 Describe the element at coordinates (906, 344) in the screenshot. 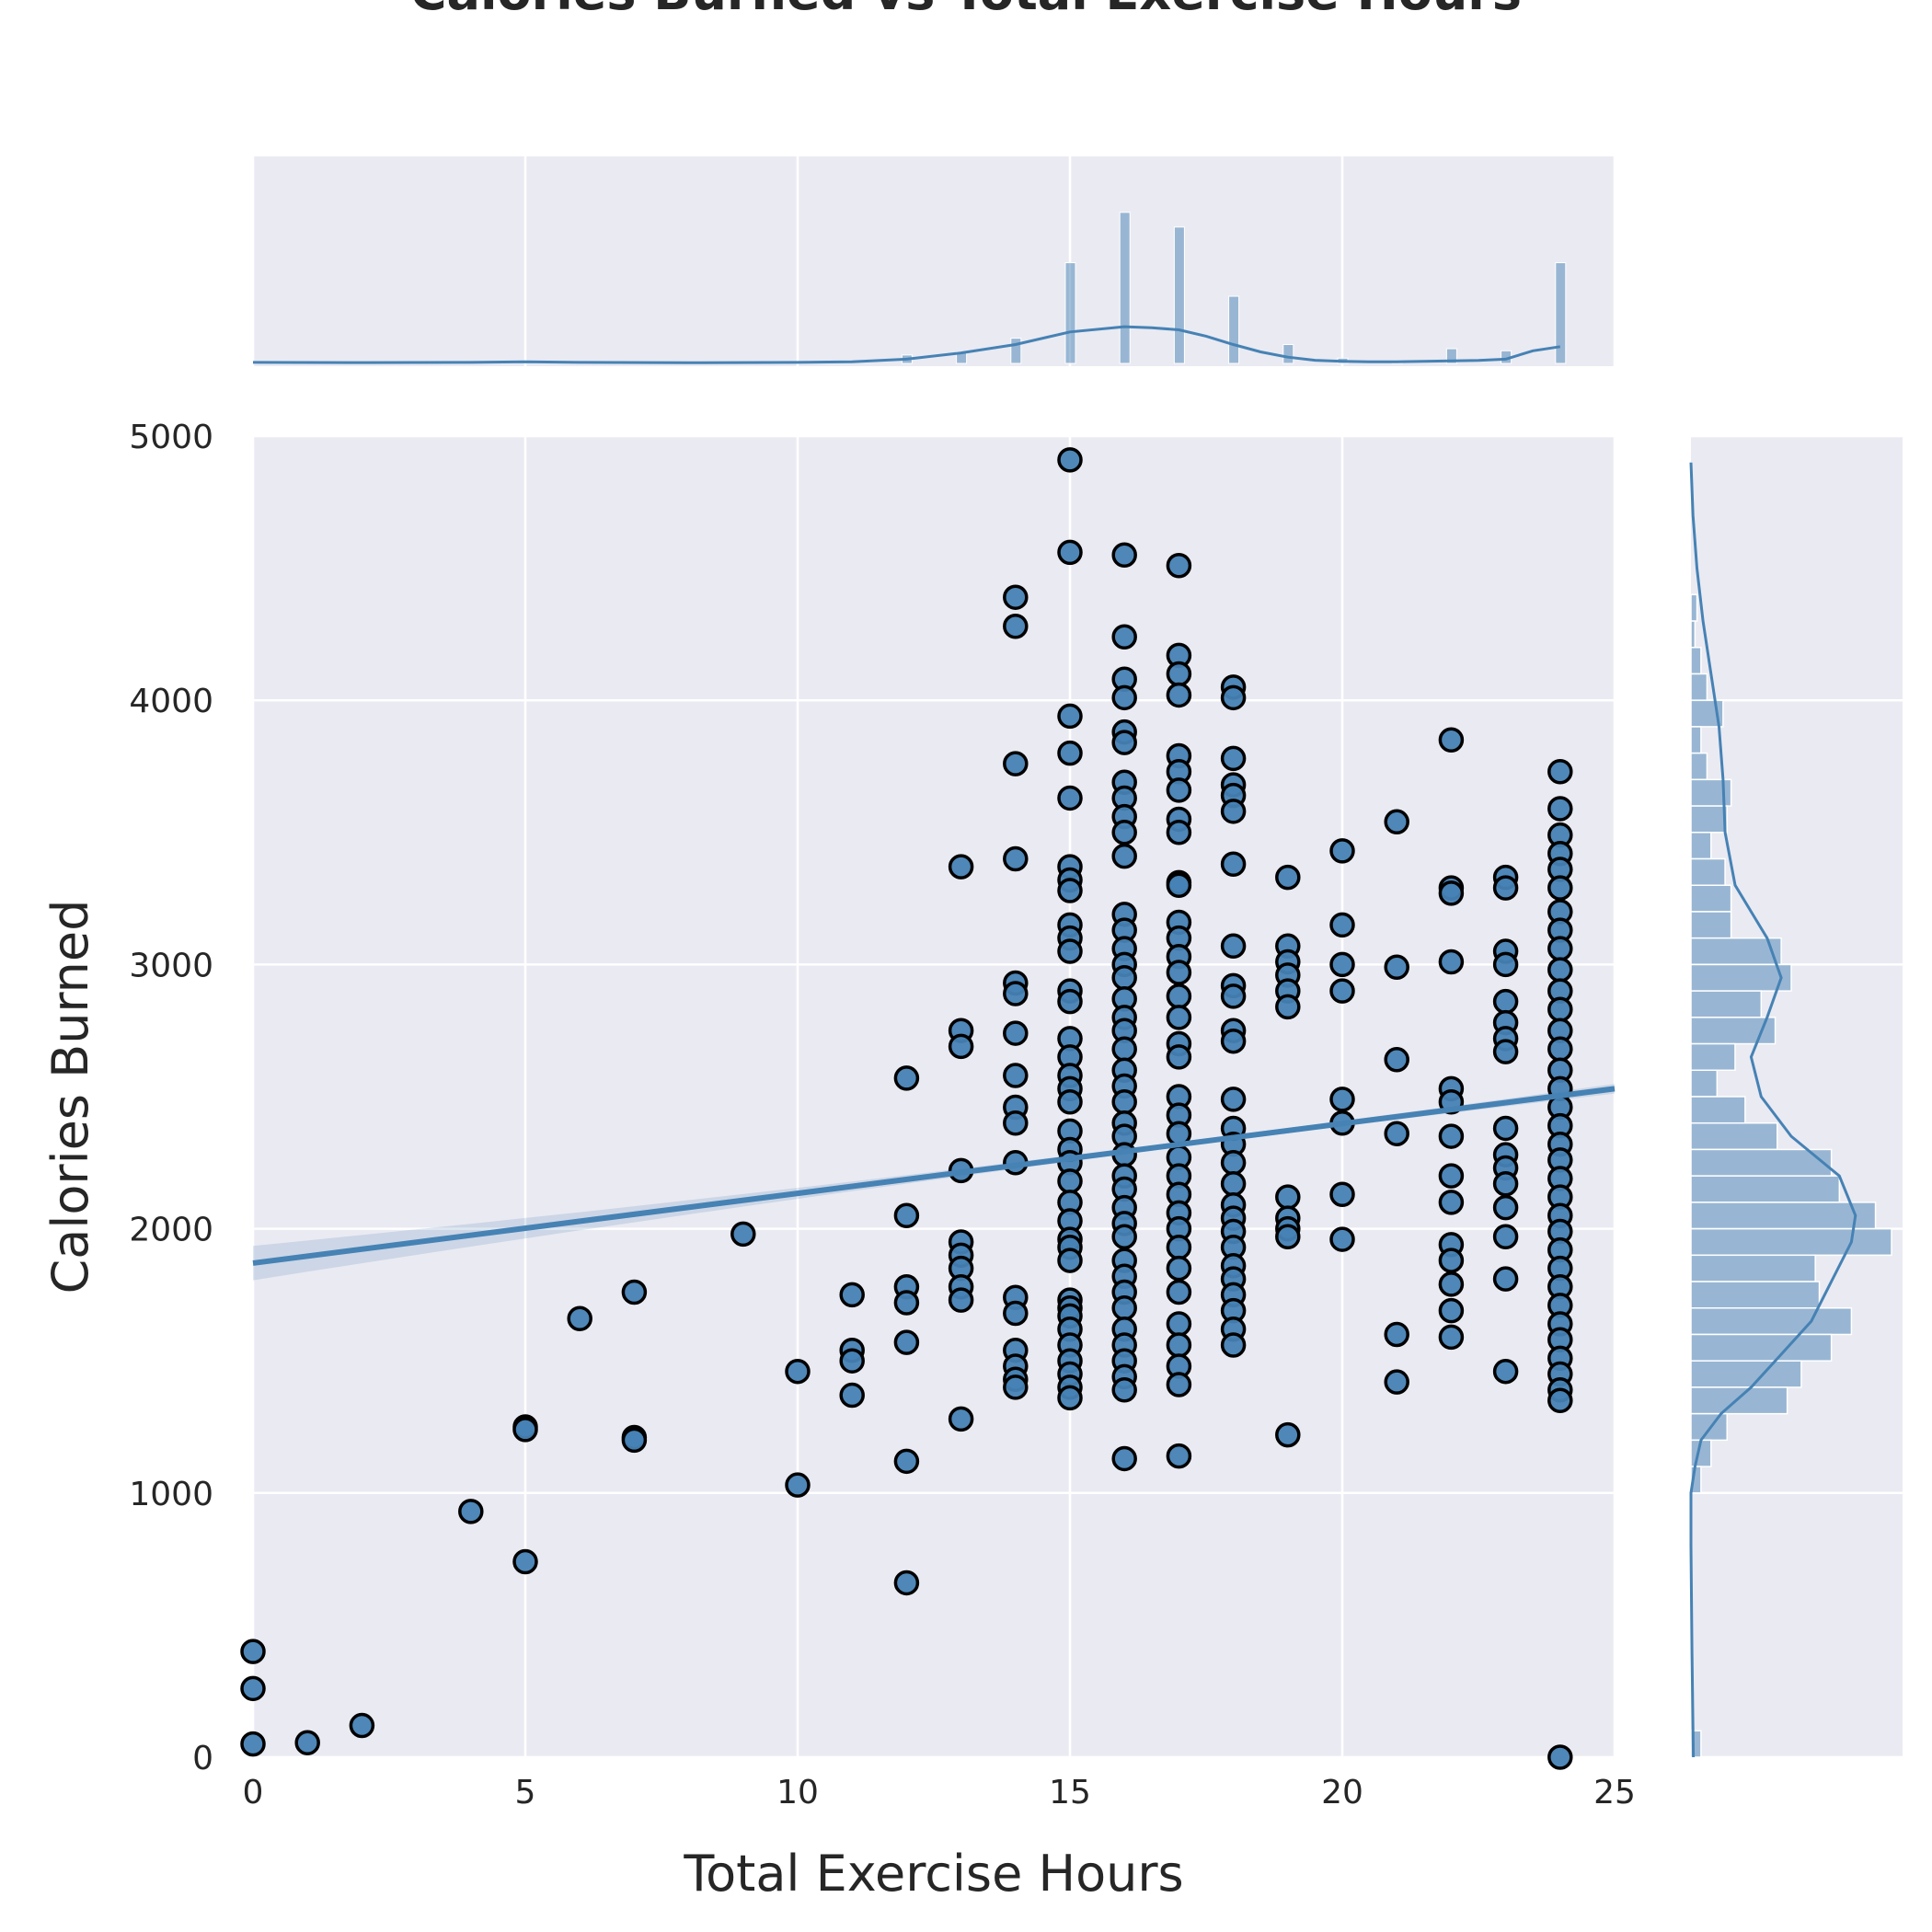

I see `top-kde-curve` at that location.